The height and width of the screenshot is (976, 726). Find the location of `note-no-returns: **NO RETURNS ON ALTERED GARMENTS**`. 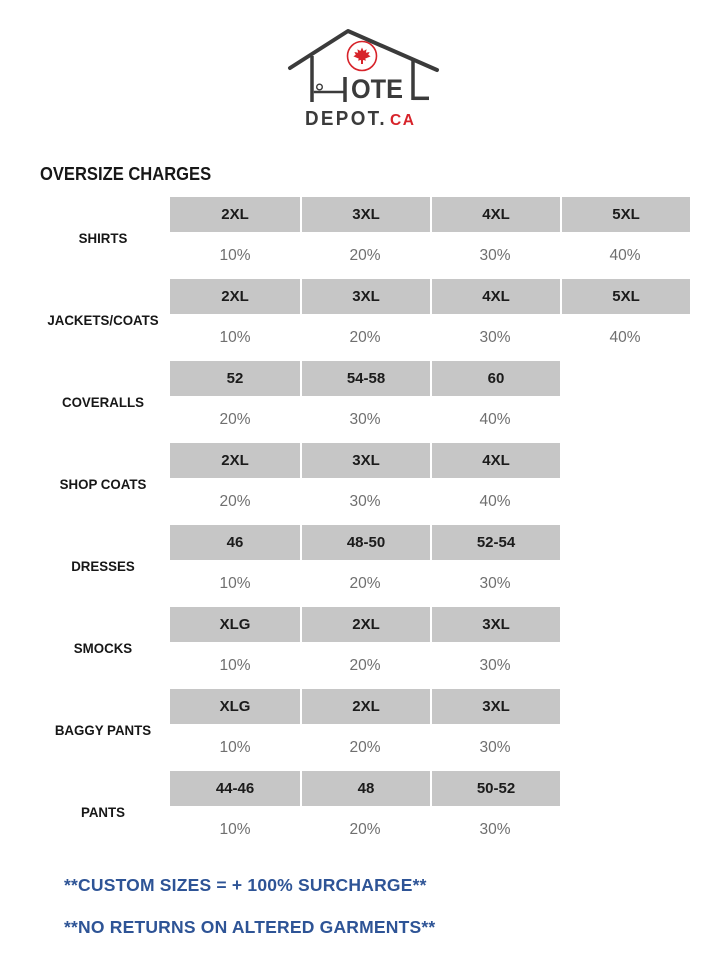

note-no-returns: **NO RETURNS ON ALTERED GARMENTS** is located at coordinates (250, 927).